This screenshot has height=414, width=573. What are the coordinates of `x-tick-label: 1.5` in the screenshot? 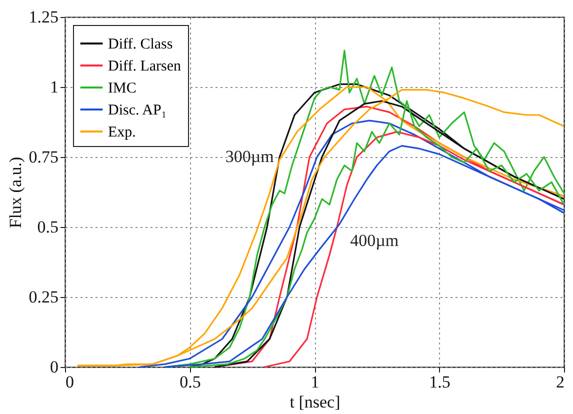 It's located at (439, 382).